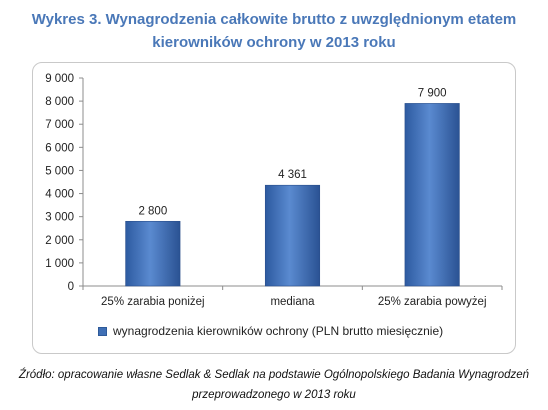 The image size is (548, 410). I want to click on y-tick-label: 0, so click(71, 287).